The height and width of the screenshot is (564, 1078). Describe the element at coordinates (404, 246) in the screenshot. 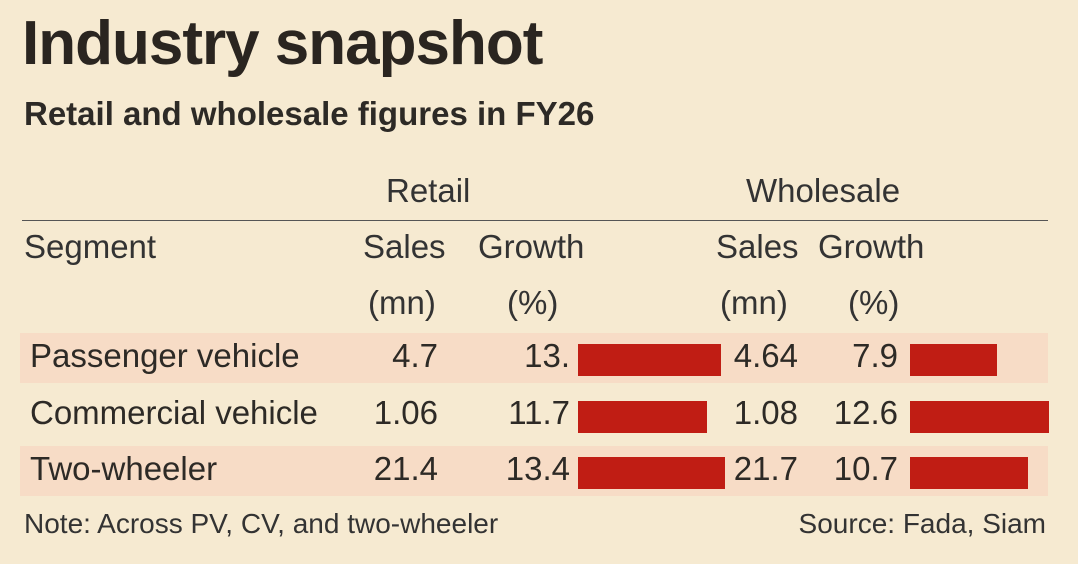

I see `header-retail-sales: Sales` at that location.